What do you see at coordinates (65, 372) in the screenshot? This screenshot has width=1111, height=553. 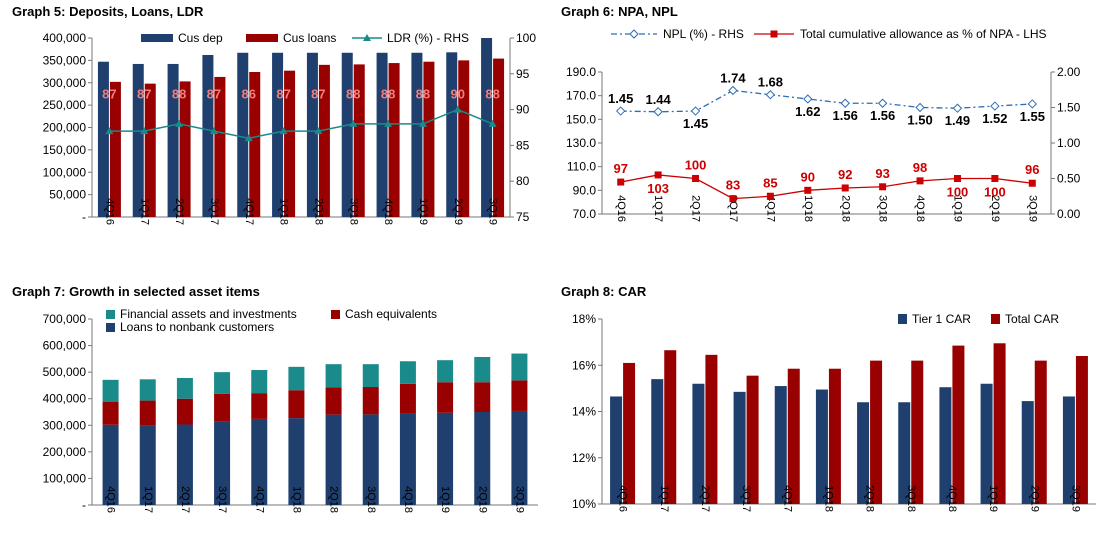 I see `y-tick-label: 500,000` at bounding box center [65, 372].